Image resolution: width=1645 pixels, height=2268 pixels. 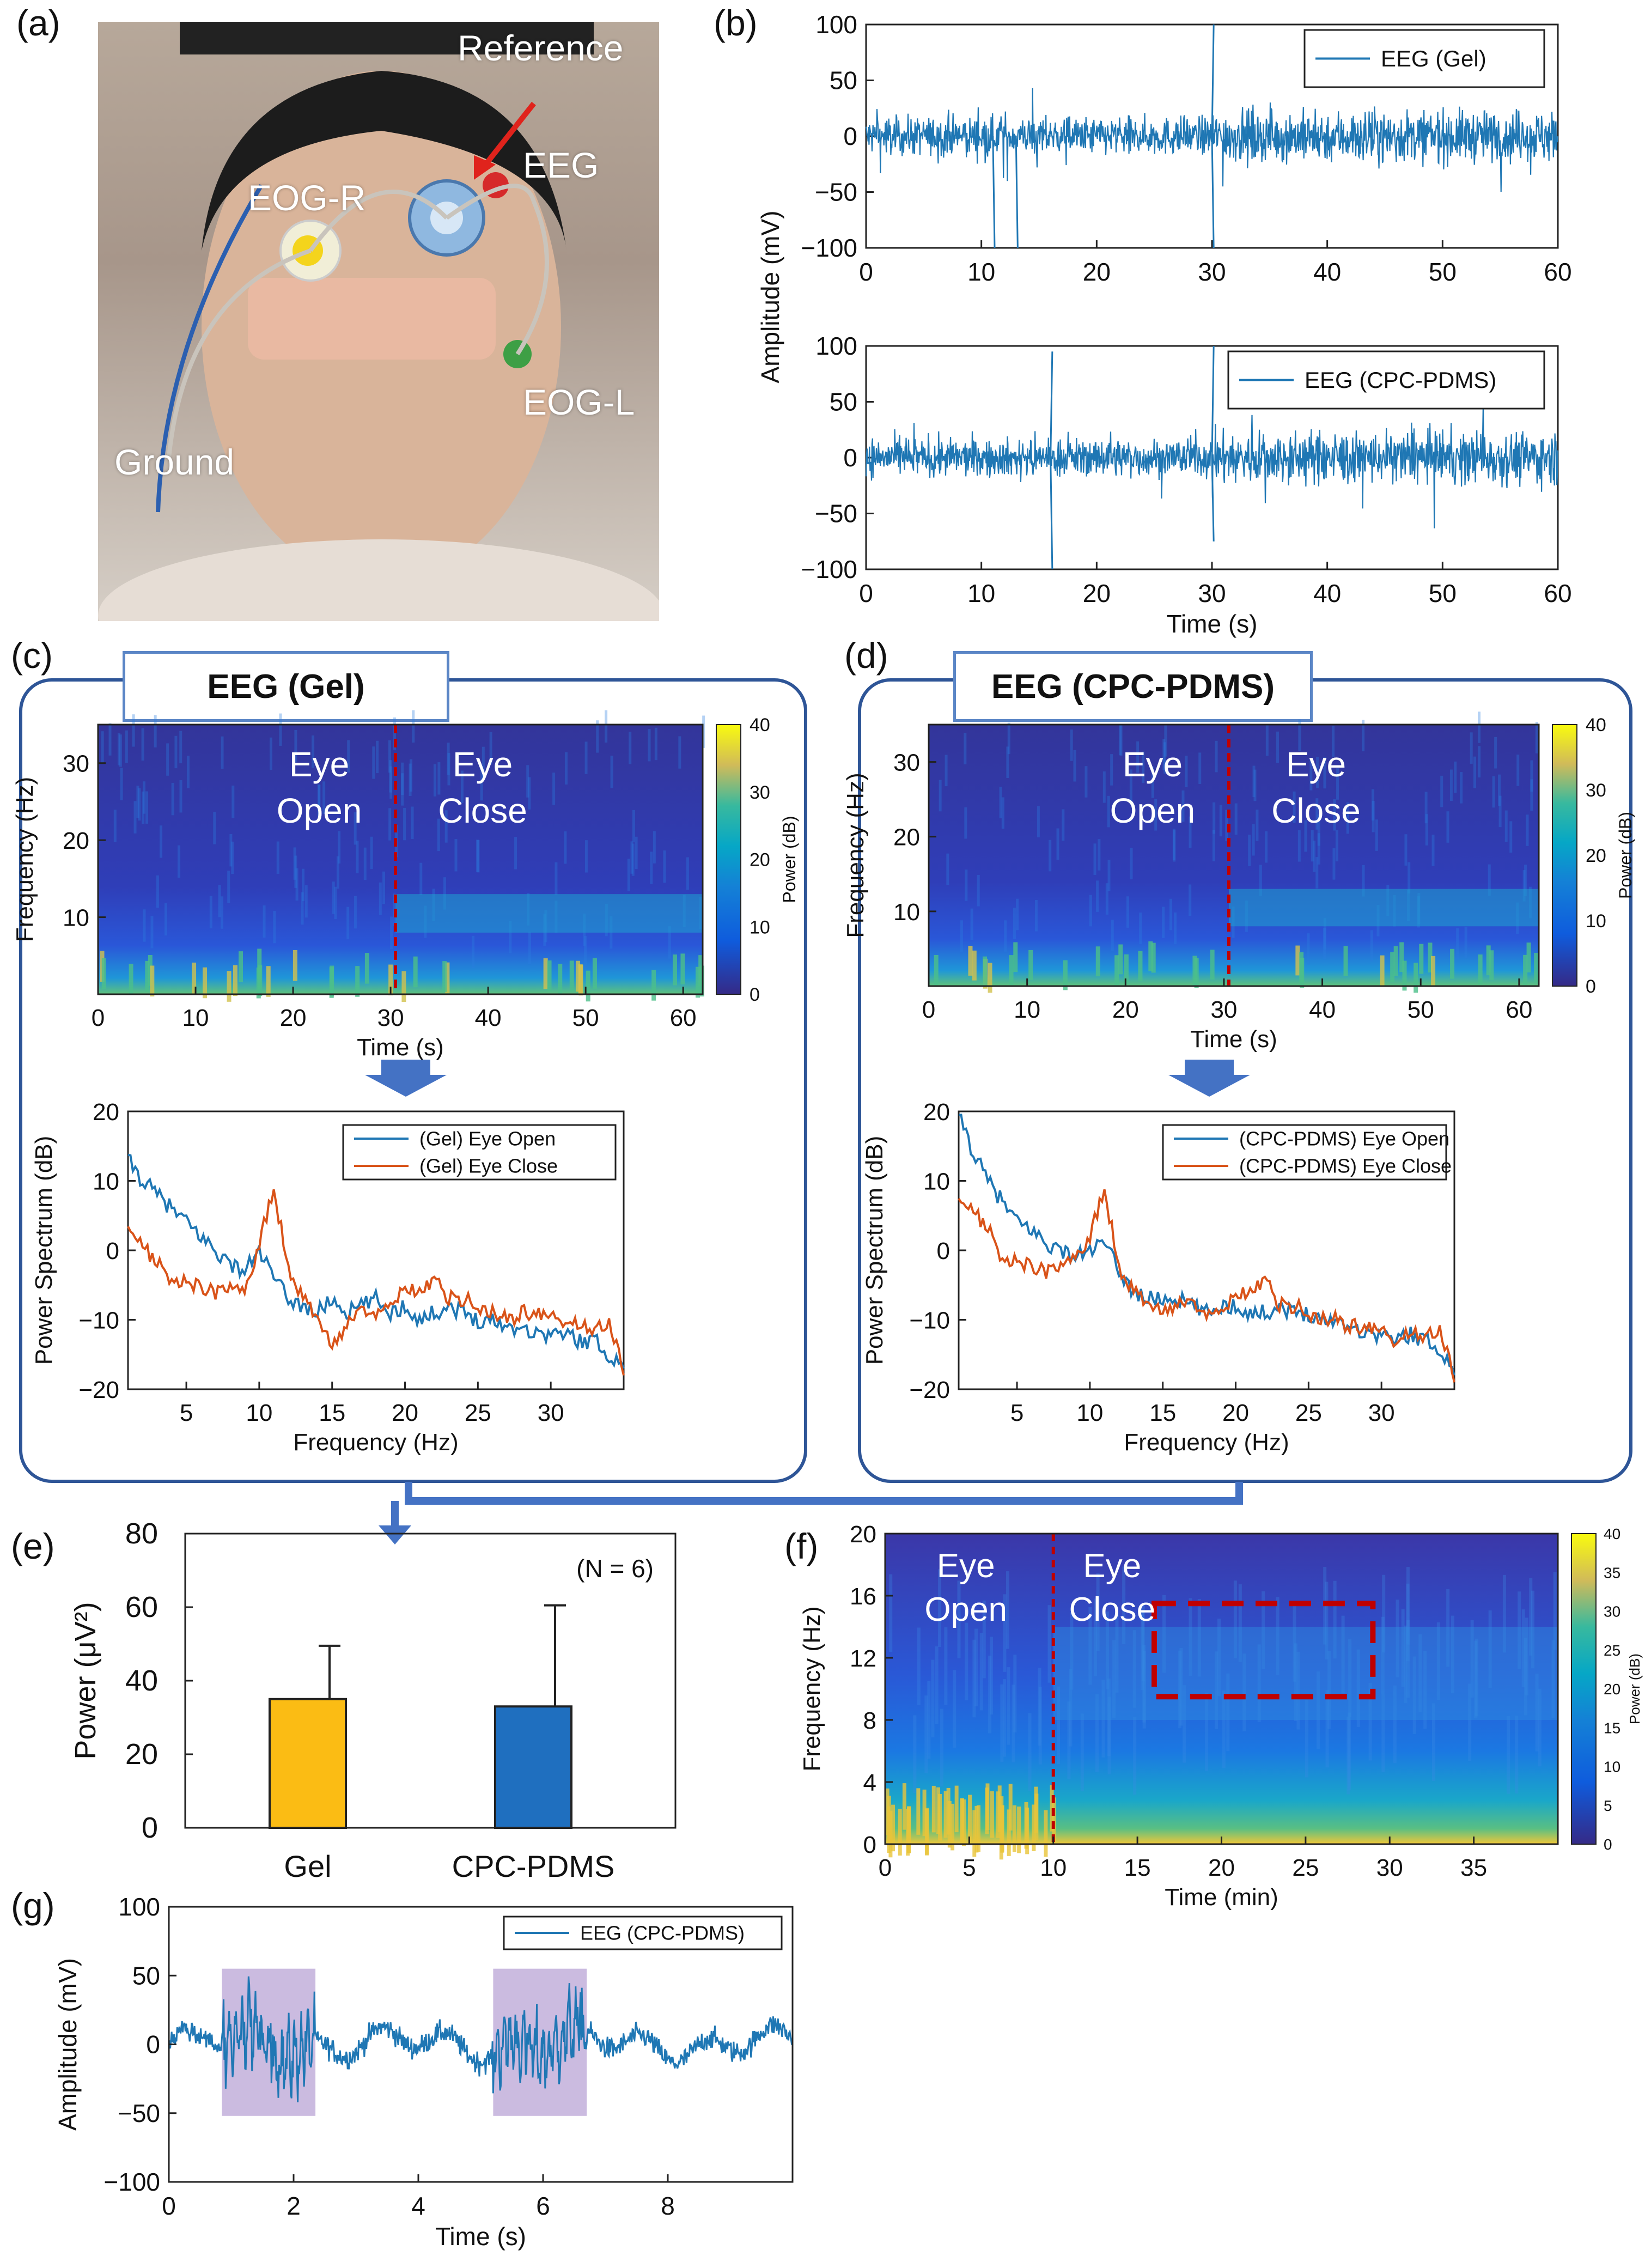 What do you see at coordinates (683, 1018) in the screenshot?
I see `c_spec-xtick-label: 60` at bounding box center [683, 1018].